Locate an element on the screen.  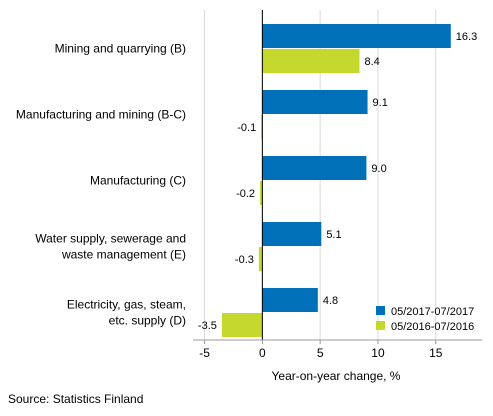
x-tick-label: 10 is located at coordinates (378, 353).